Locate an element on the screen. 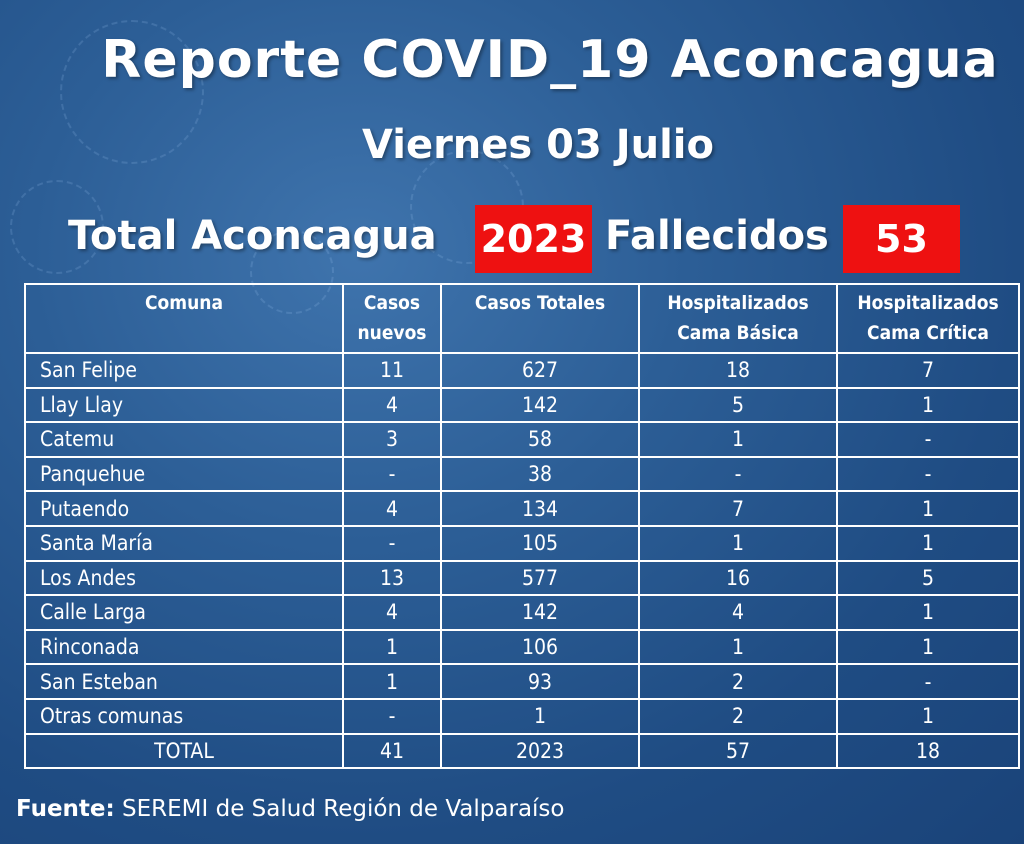 This screenshot has height=844, width=1024. cell-comuna: Putaendo is located at coordinates (184, 508).